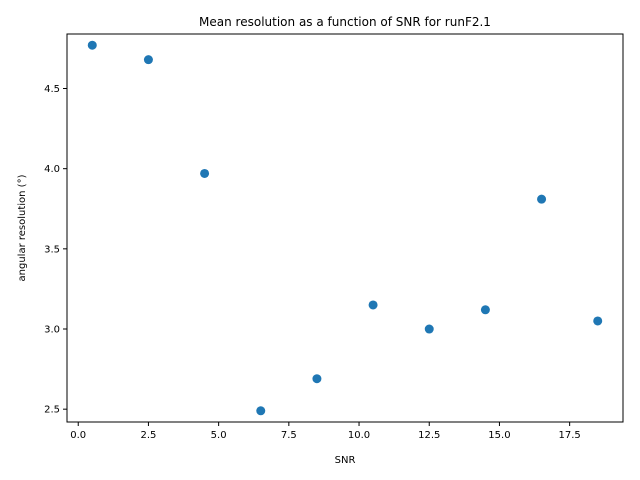 This screenshot has width=640, height=480. What do you see at coordinates (219, 435) in the screenshot?
I see `x-tick-label: 5.0` at bounding box center [219, 435].